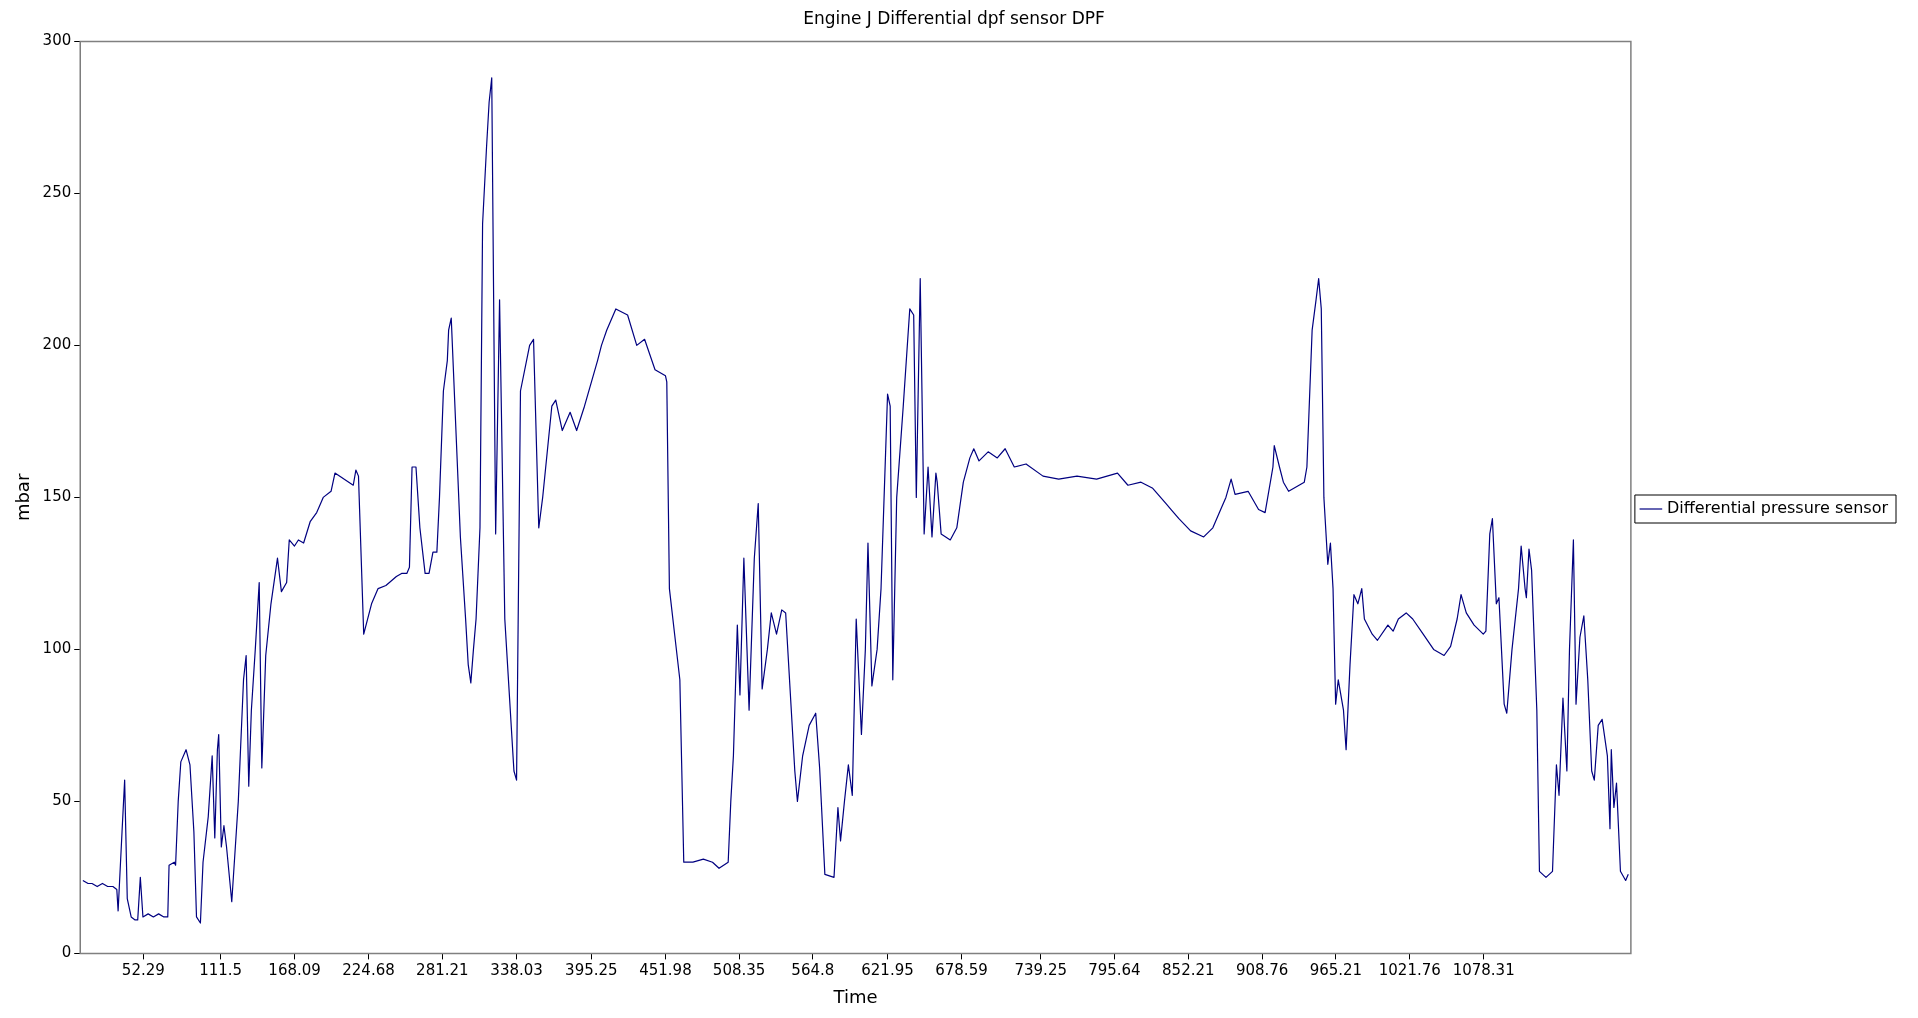 This screenshot has height=1018, width=1918. Describe the element at coordinates (516, 970) in the screenshot. I see `x-tick-label: 338.03` at that location.